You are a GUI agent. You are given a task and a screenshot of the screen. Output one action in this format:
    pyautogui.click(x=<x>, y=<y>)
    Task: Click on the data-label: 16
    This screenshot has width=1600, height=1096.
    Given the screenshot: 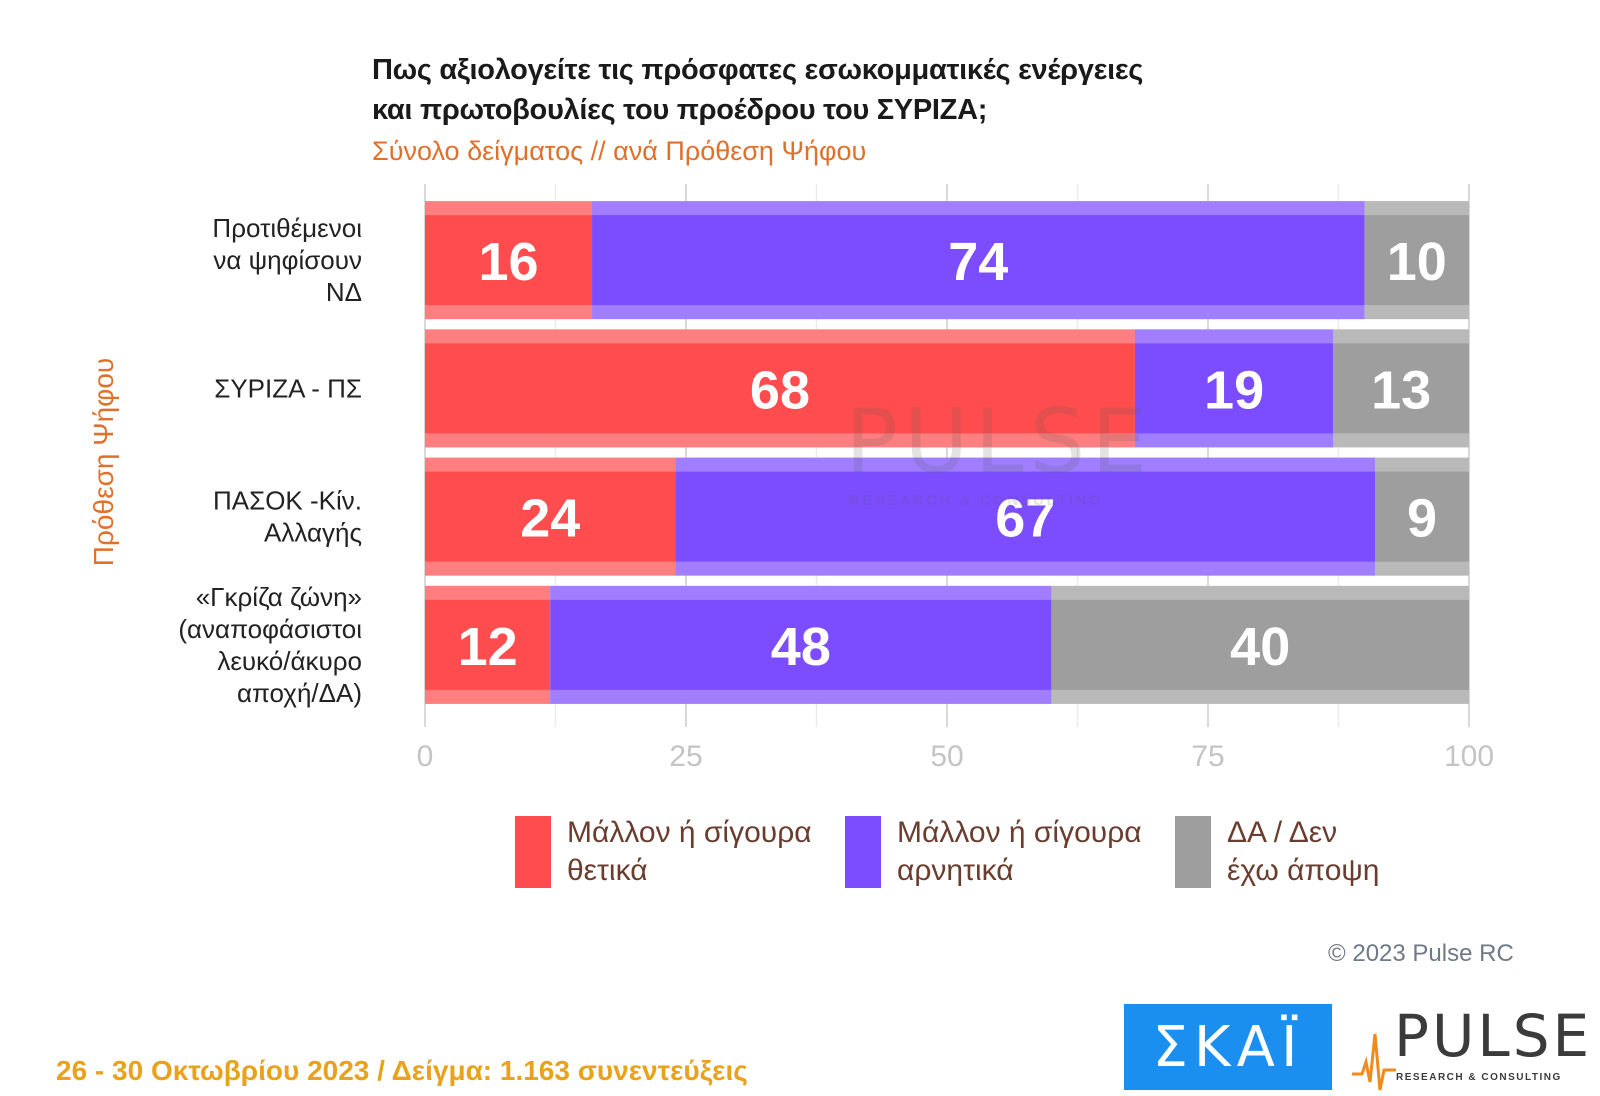 What is the action you would take?
    pyautogui.click(x=508, y=262)
    